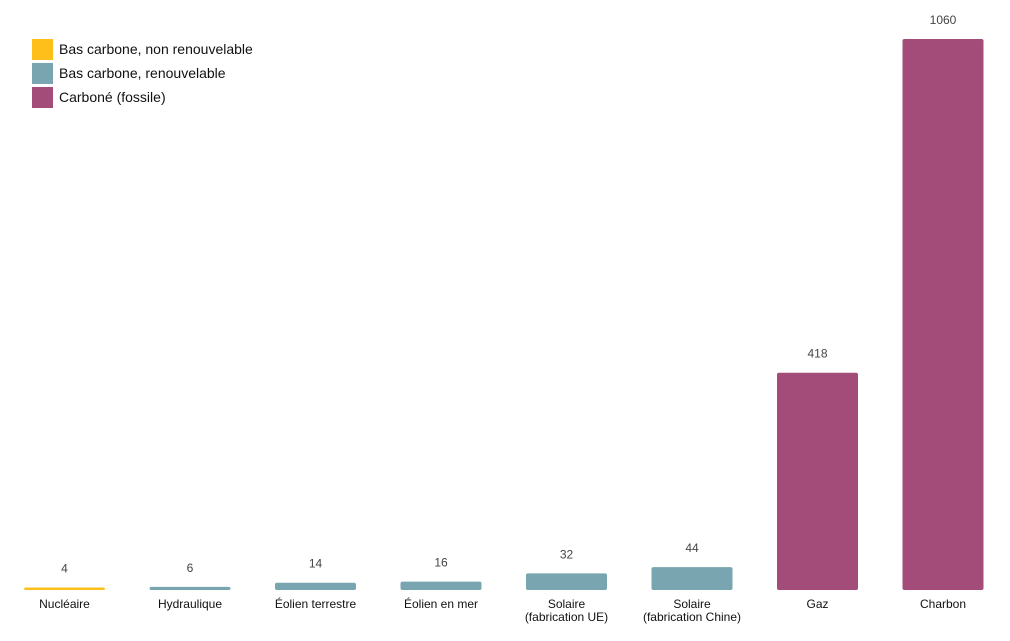 The image size is (1010, 641). Describe the element at coordinates (943, 314) in the screenshot. I see `bar-charbon` at that location.